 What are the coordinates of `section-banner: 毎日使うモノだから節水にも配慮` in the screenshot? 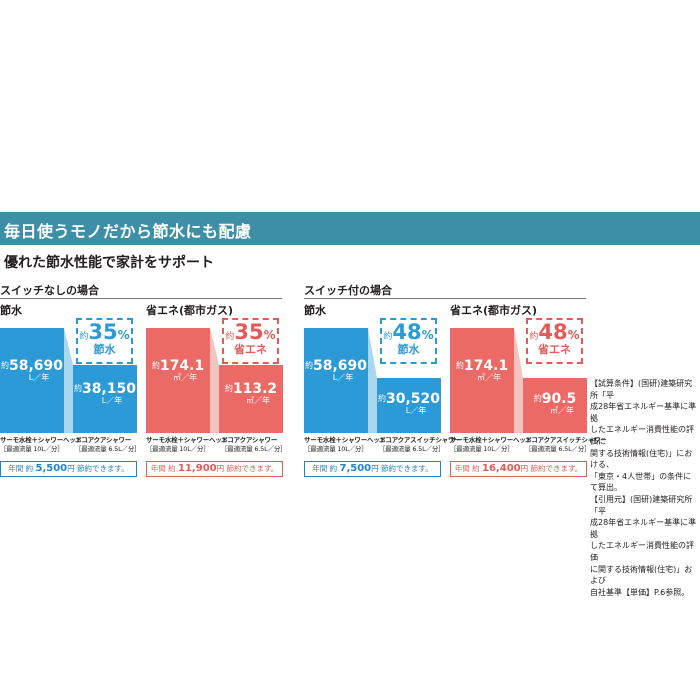 It's located at (350, 228).